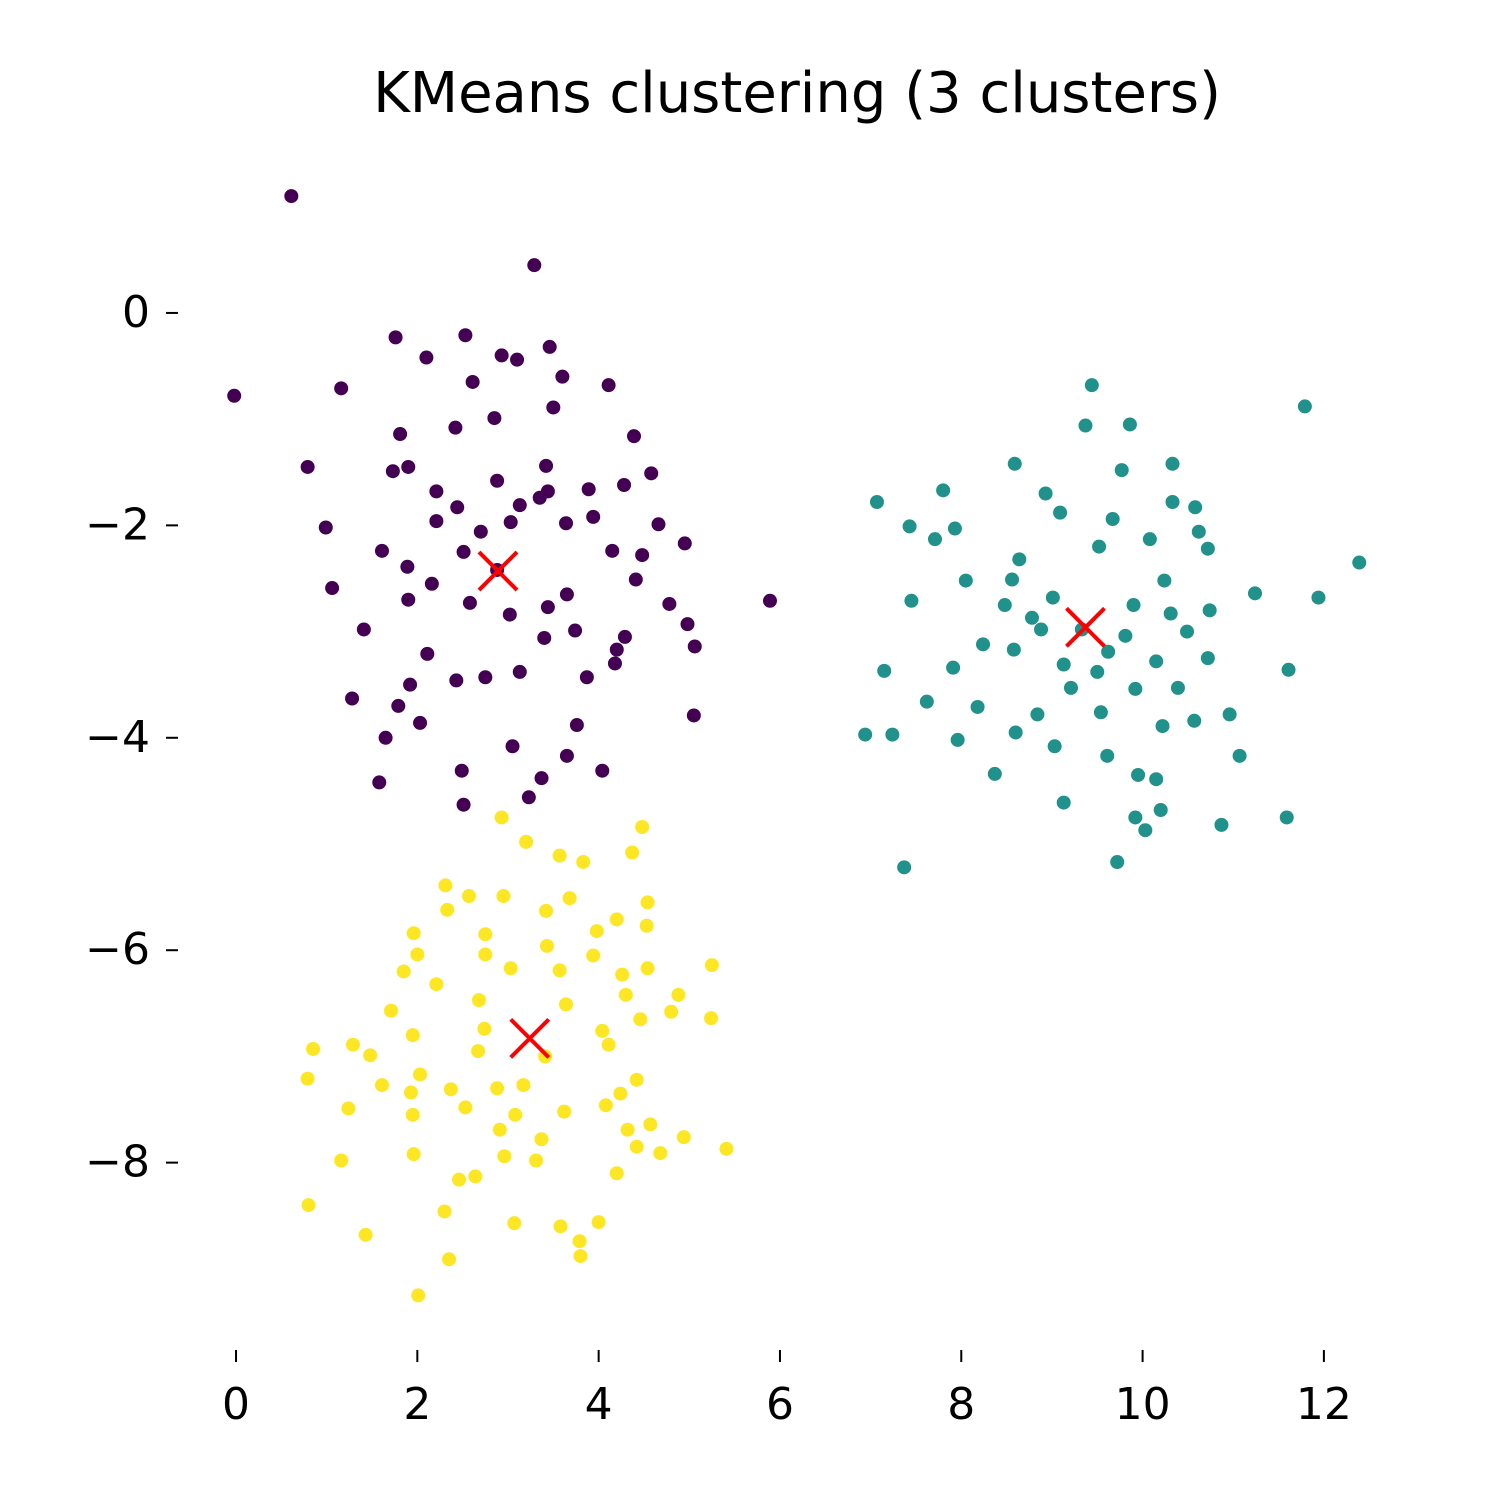 This screenshot has width=1500, height=1500. Describe the element at coordinates (117, 949) in the screenshot. I see `y-tick-label: −6` at that location.